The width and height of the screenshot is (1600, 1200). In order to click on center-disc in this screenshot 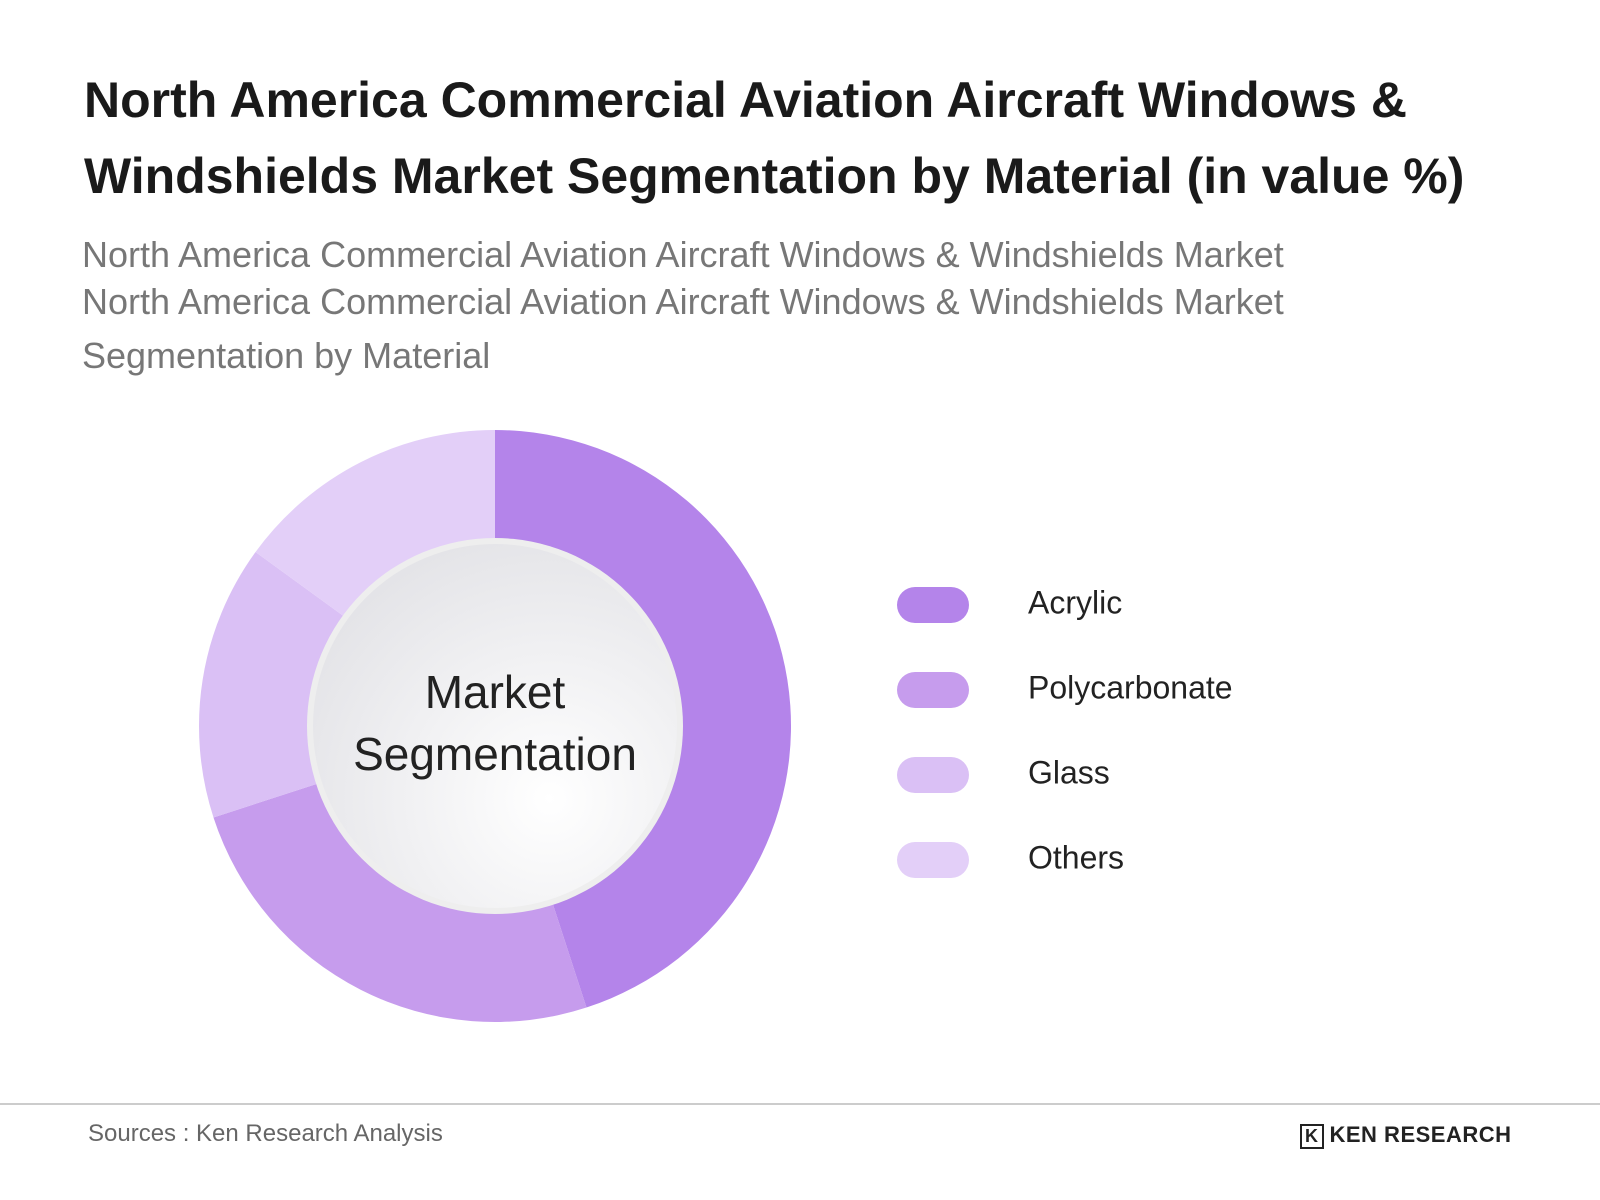, I will do `click(495, 726)`.